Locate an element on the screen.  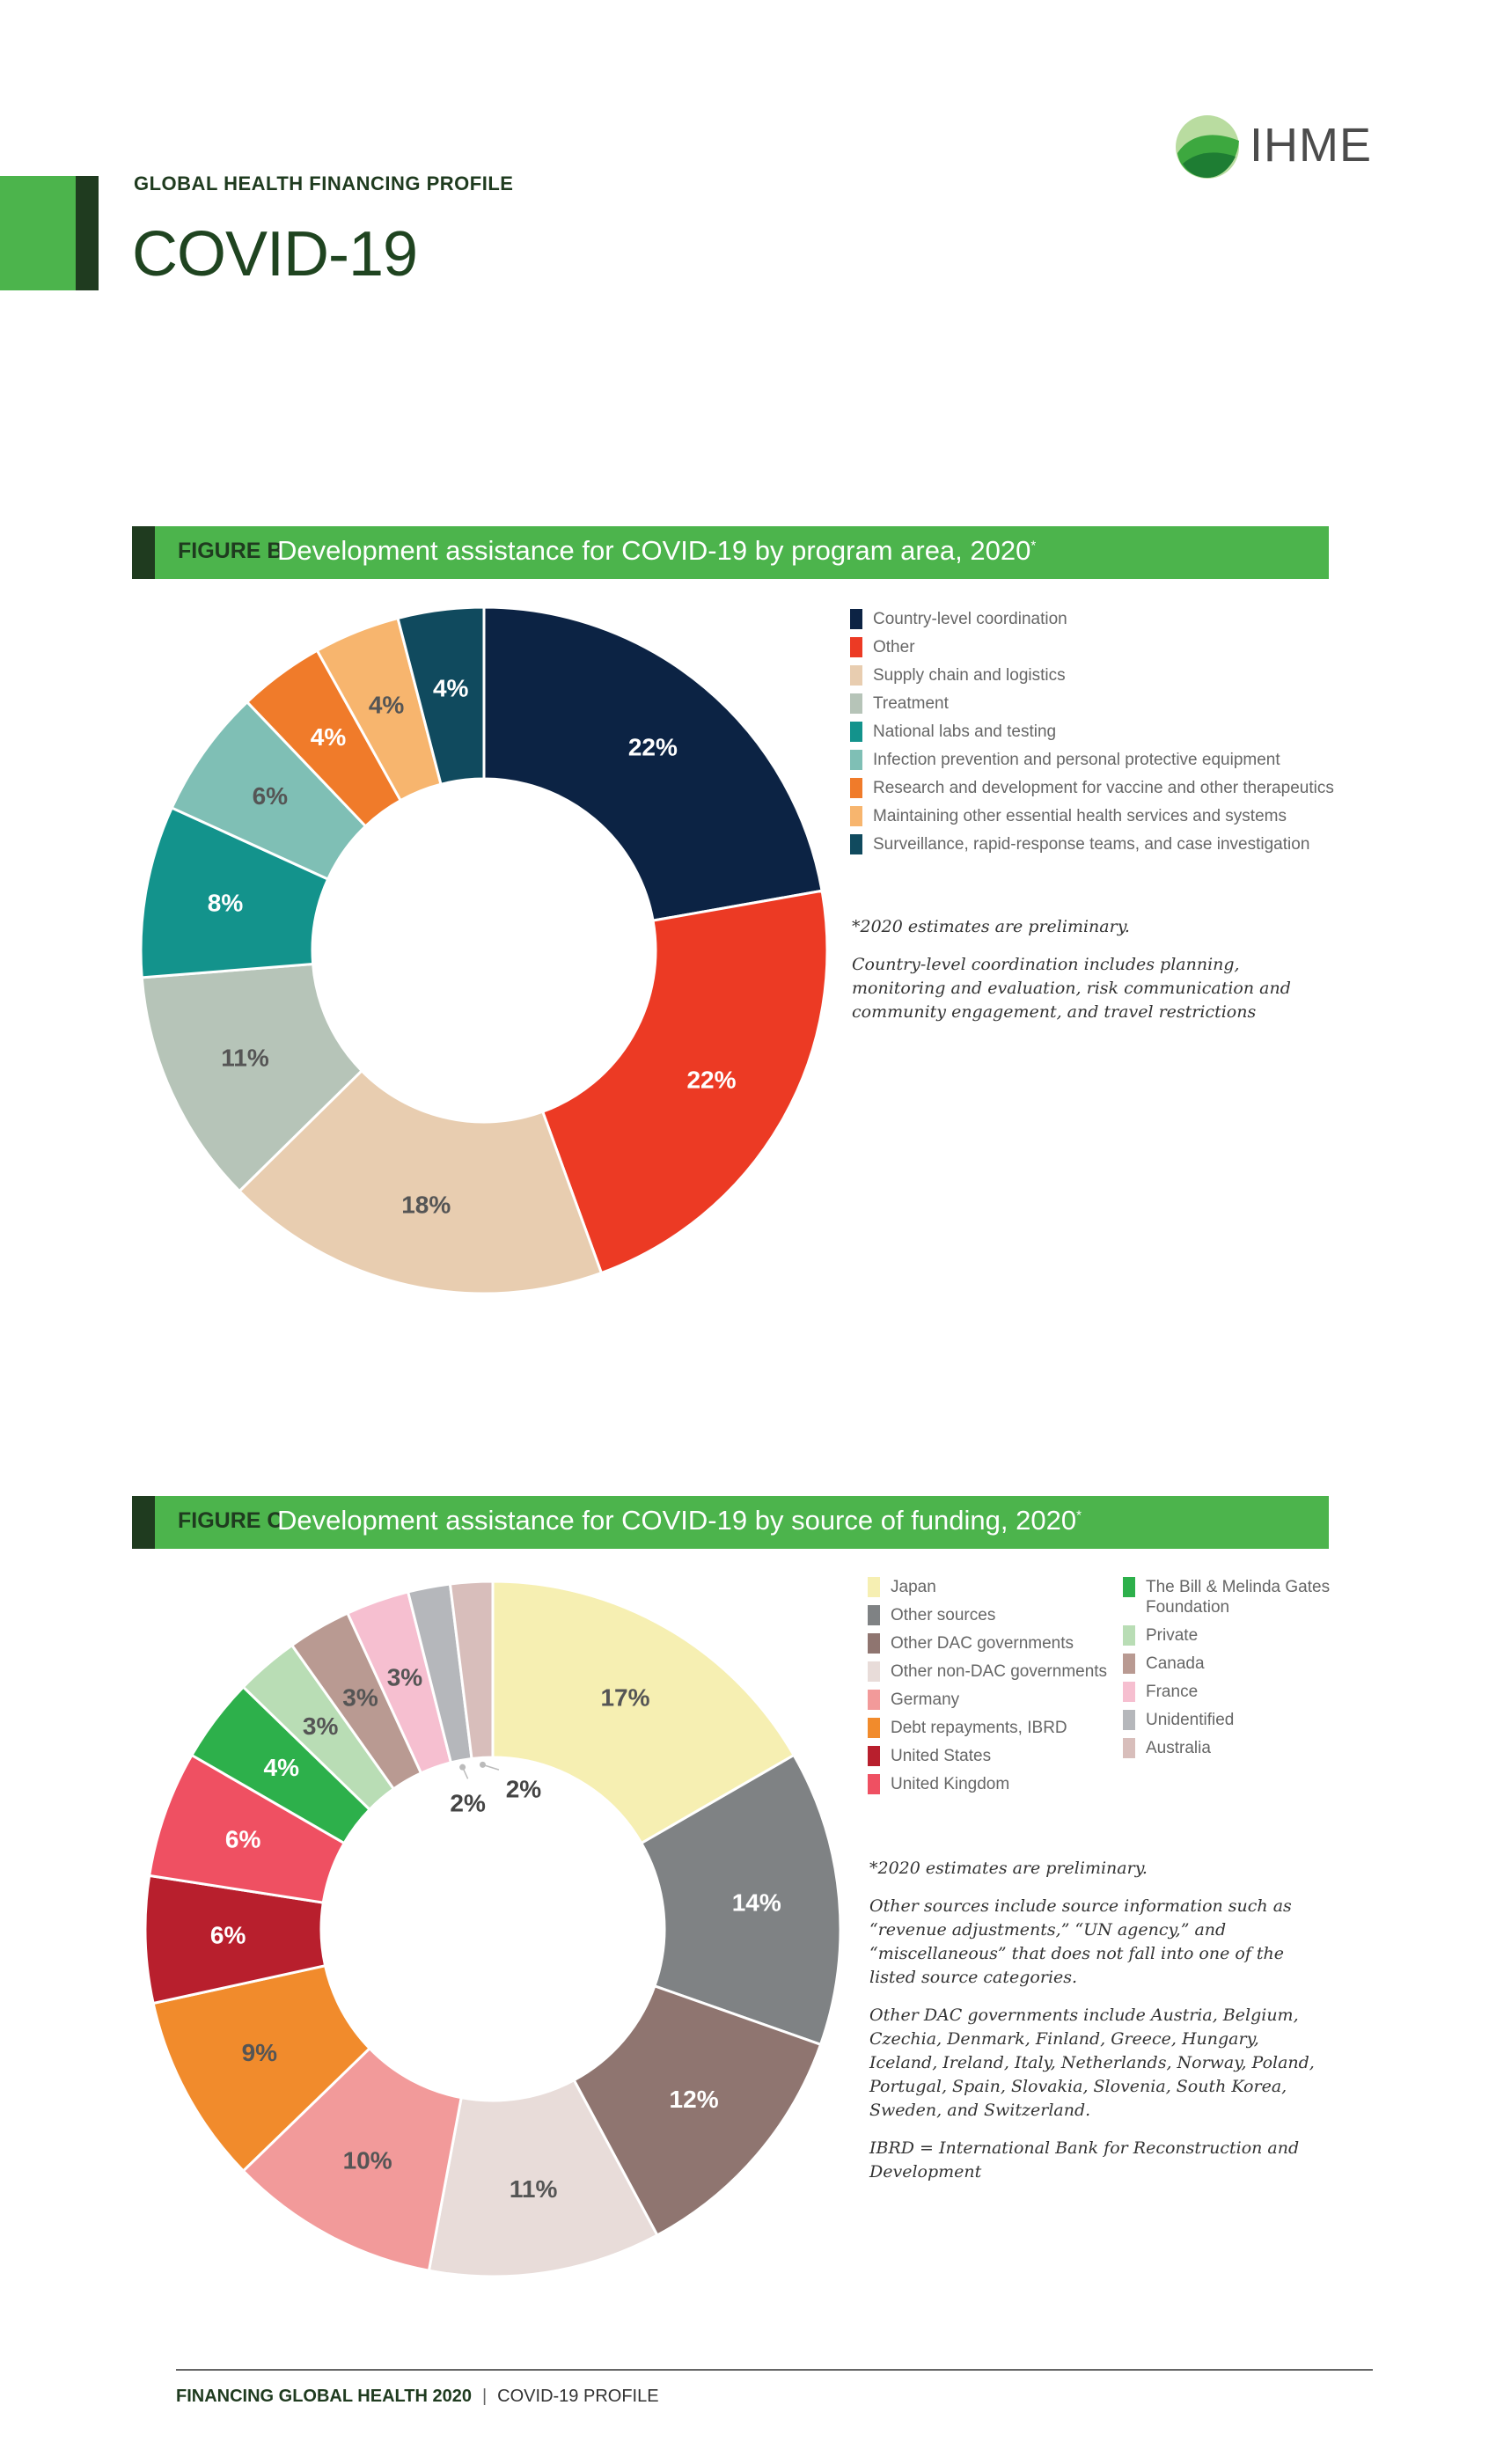
figure-b-slice-6-label: 4% is located at coordinates (329, 737).